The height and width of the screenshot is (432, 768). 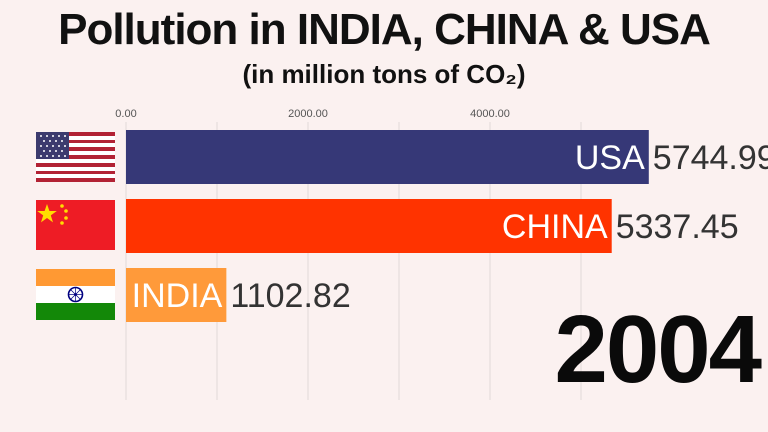 I want to click on flags, so click(x=75, y=226).